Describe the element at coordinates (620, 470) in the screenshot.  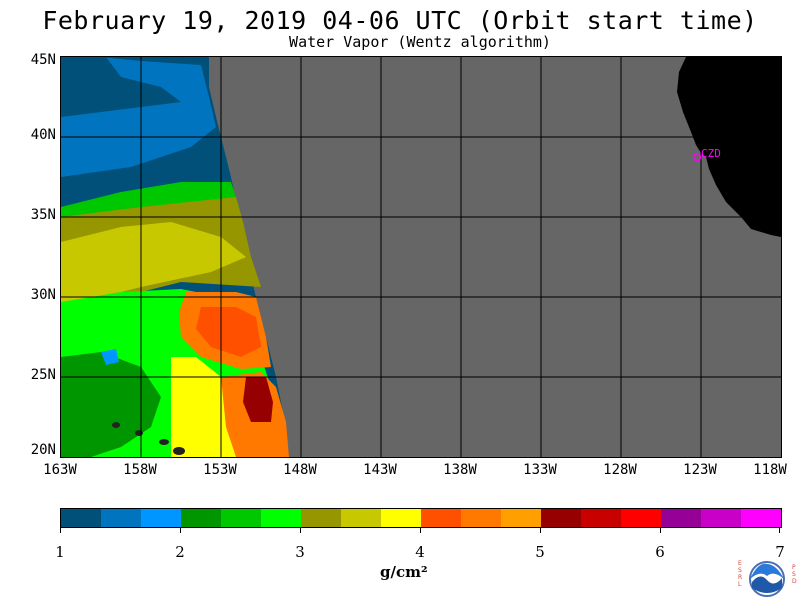
I see `lon-label-128w: 128W` at that location.